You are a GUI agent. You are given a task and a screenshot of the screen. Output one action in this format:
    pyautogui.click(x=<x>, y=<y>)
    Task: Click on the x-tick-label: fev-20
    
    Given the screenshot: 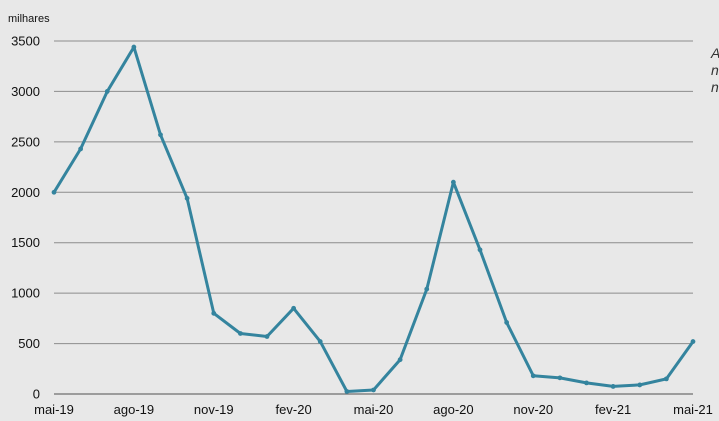 What is the action you would take?
    pyautogui.click(x=294, y=409)
    